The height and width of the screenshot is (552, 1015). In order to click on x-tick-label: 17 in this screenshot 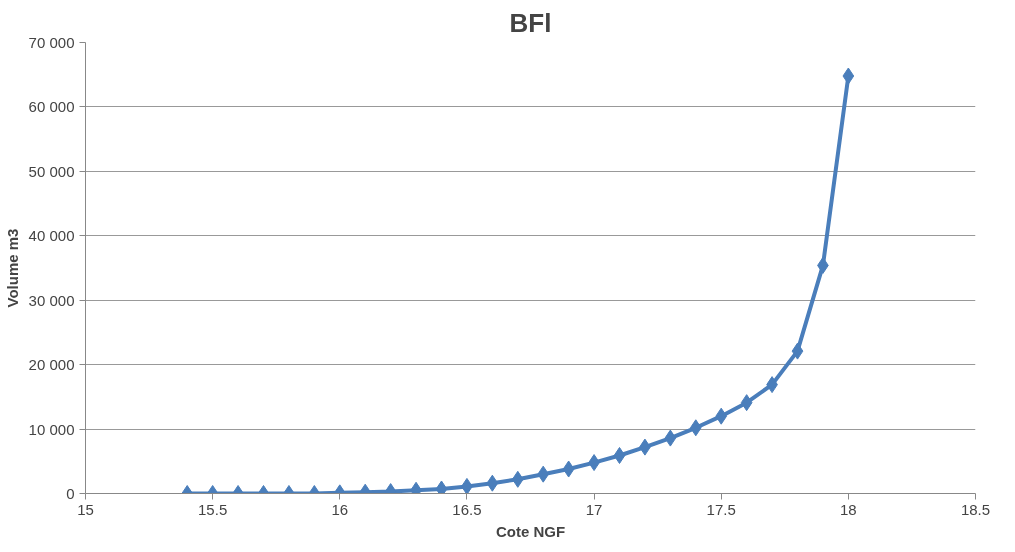, I will do `click(594, 509)`.